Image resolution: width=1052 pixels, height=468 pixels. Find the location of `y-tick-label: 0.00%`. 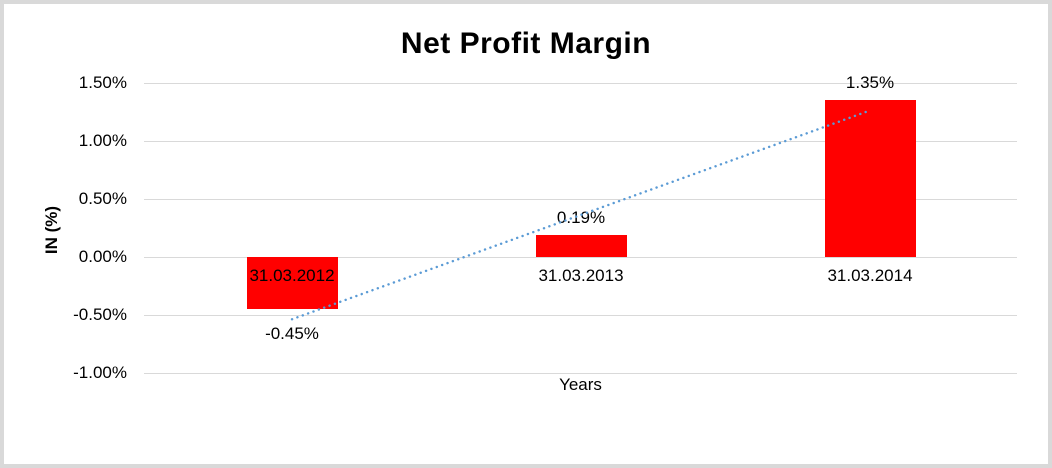

y-tick-label: 0.00% is located at coordinates (102, 256).